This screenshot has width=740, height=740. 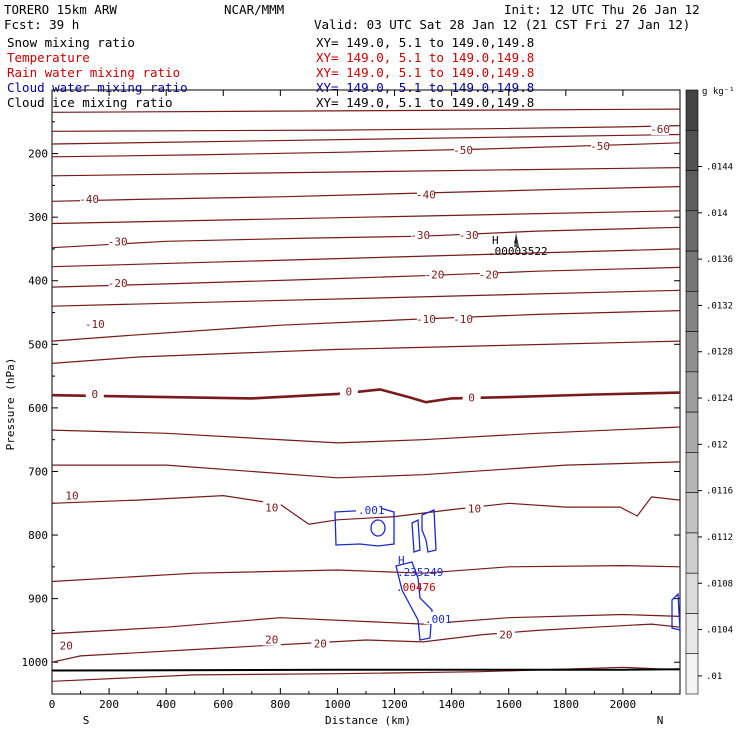 I want to click on isotherm-label: -40, so click(x=89, y=199).